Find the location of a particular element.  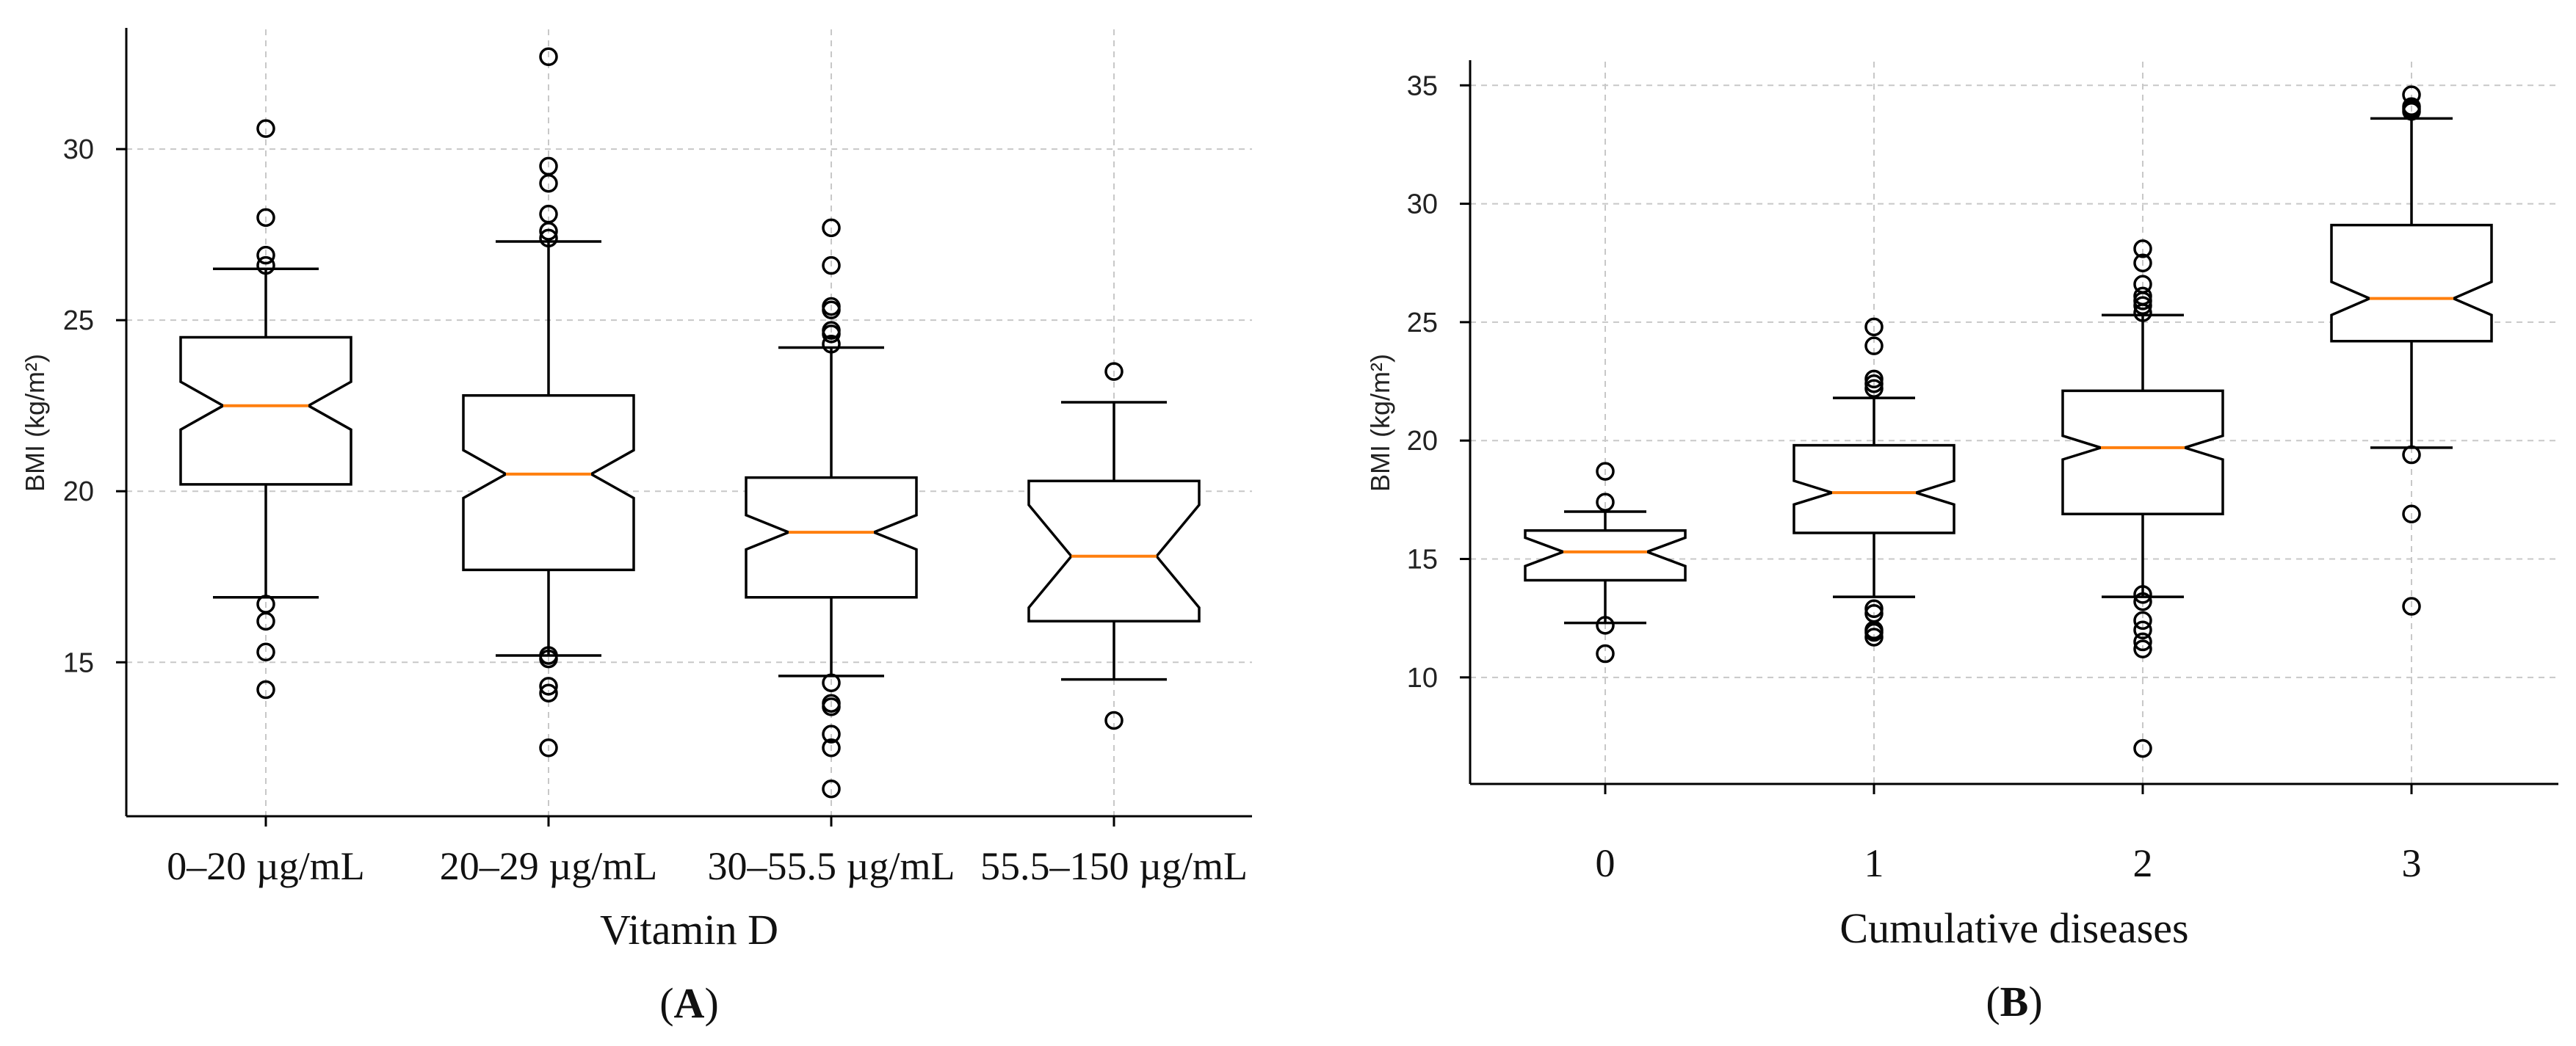

x-tick-label: 55.5–150 µg/mL is located at coordinates (1114, 866).